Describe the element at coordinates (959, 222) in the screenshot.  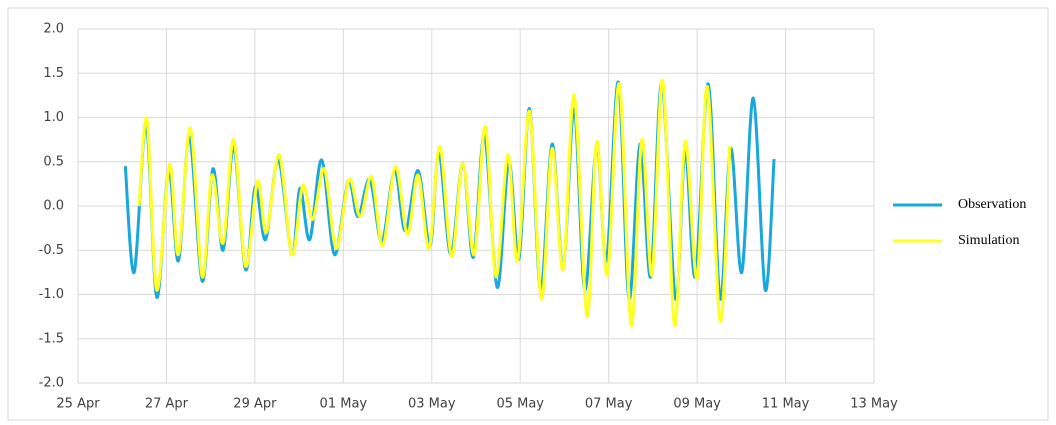
I see `legend: Observation Simulation` at that location.